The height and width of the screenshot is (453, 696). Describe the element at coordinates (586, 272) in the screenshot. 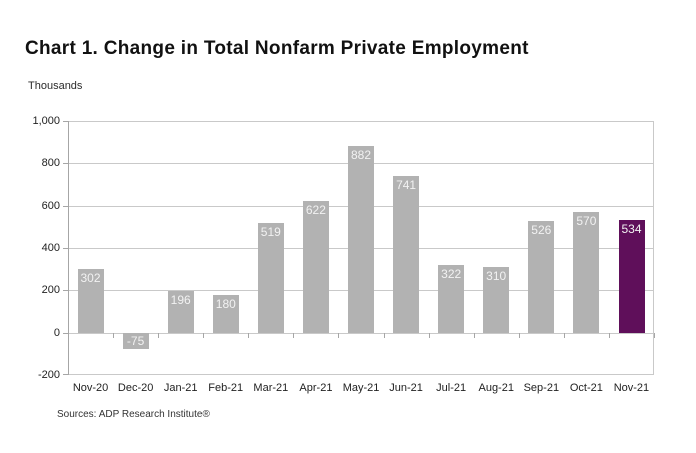

I see `bar-oct-21: 570` at that location.